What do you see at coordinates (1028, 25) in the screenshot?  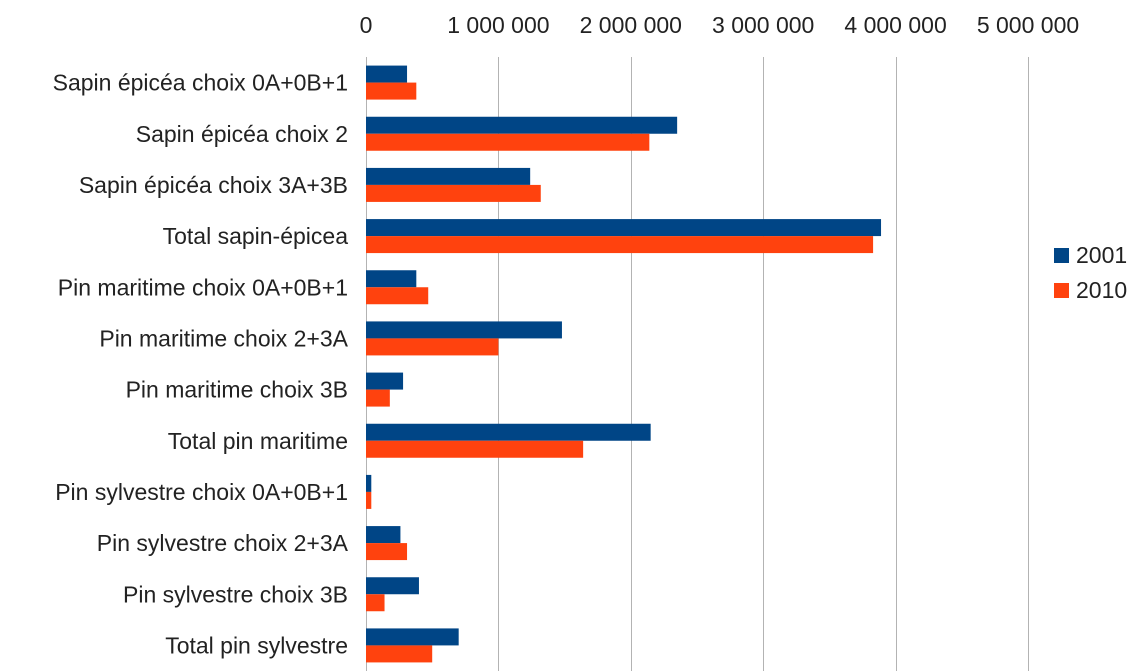 I see `x-tick-label: 5 000 000` at bounding box center [1028, 25].